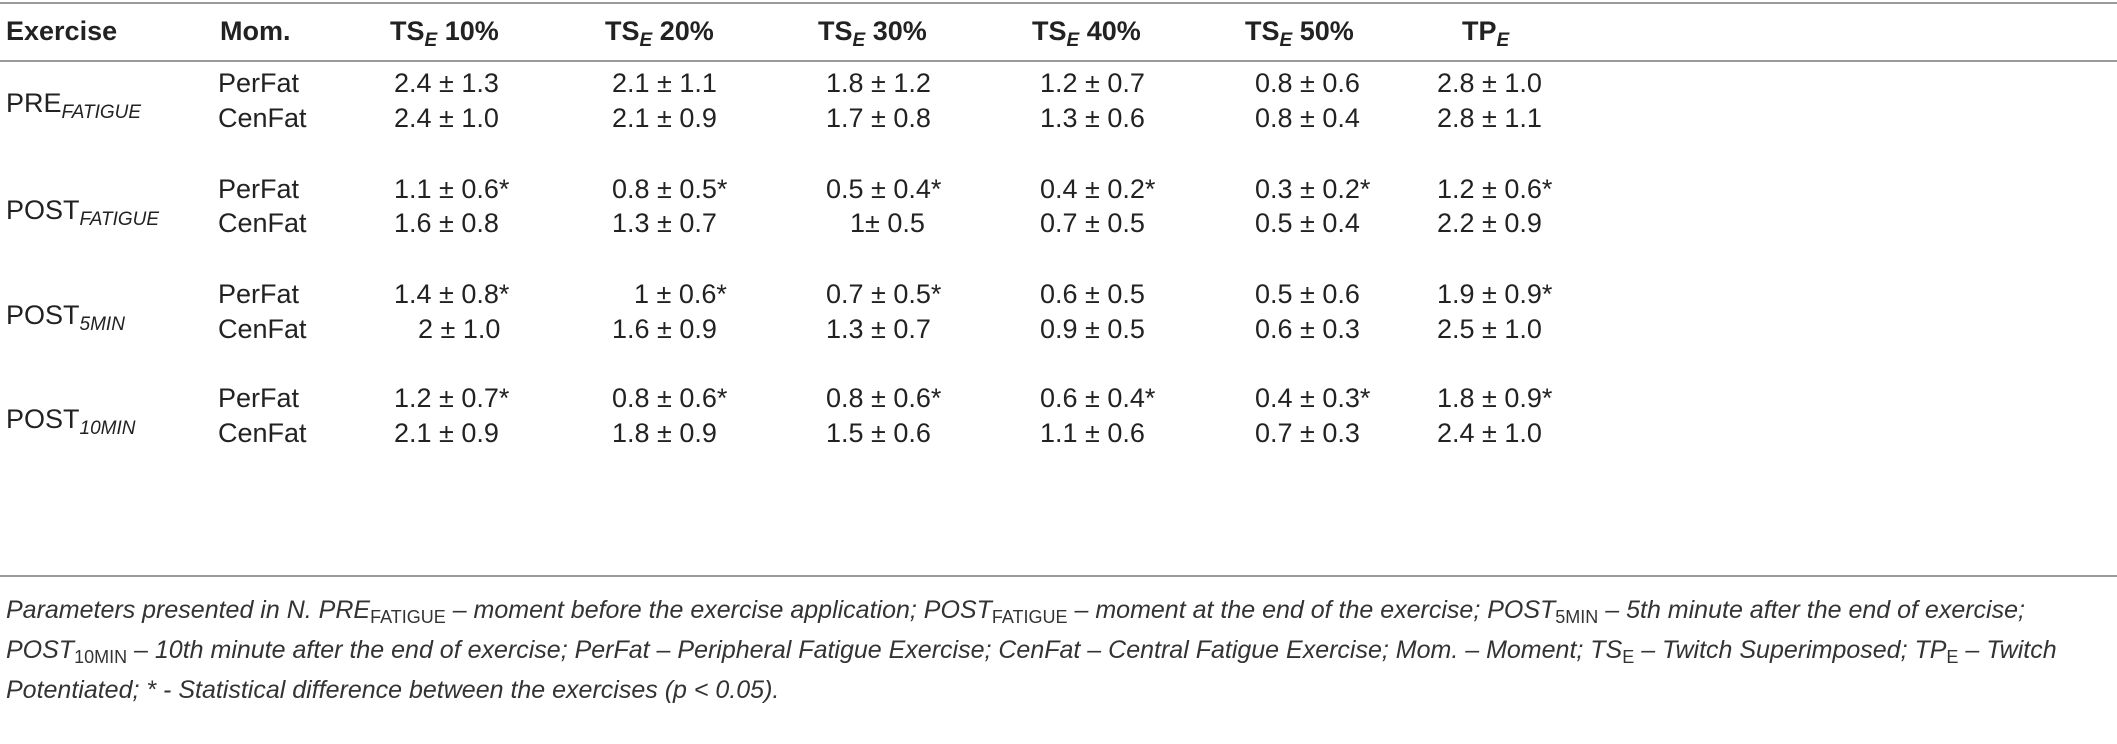  Describe the element at coordinates (1489, 83) in the screenshot. I see `value-cell: 2.8 ± 1.0` at that location.